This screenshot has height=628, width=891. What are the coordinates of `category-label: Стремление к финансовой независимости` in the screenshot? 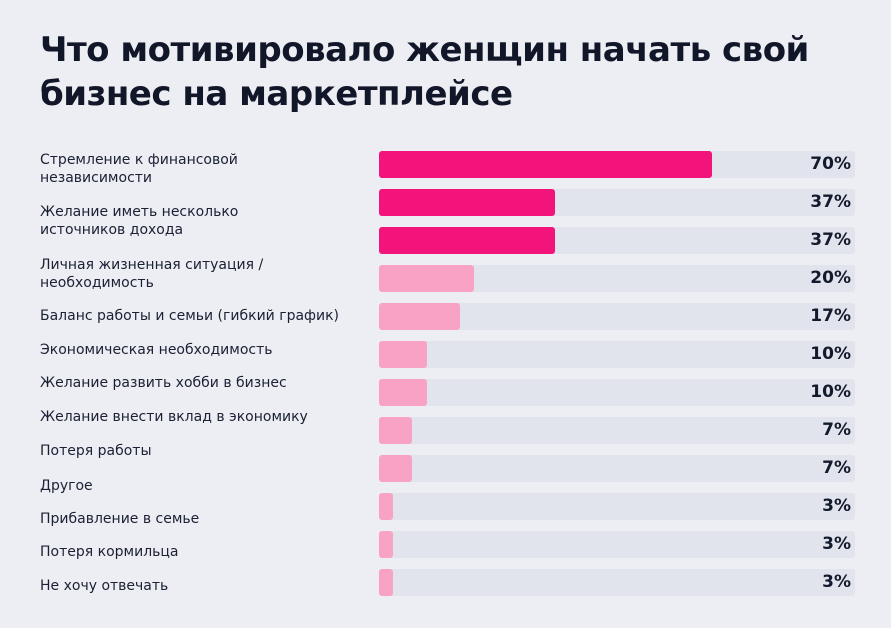 It's located at (139, 169).